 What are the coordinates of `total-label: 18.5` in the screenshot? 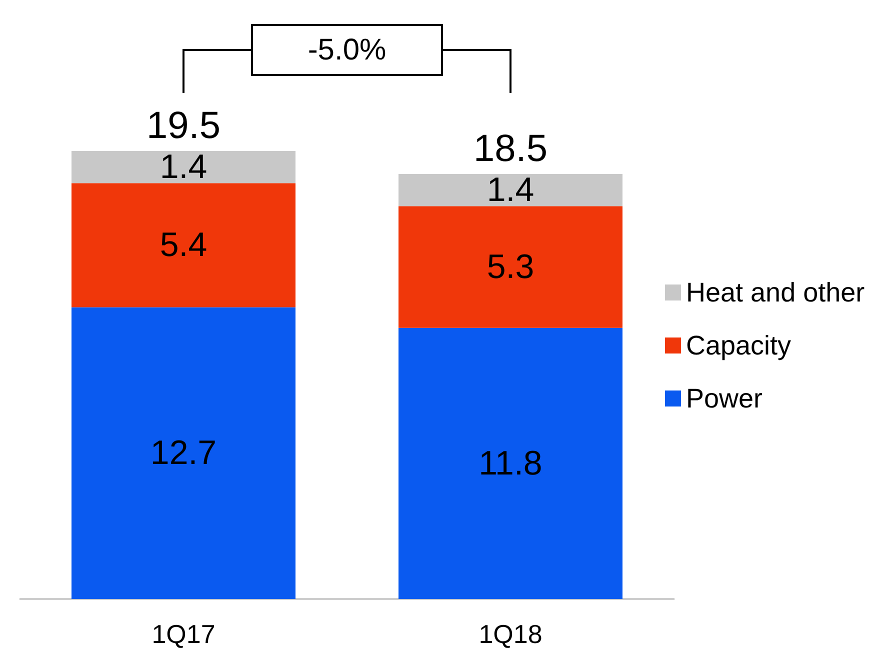 It's located at (511, 149).